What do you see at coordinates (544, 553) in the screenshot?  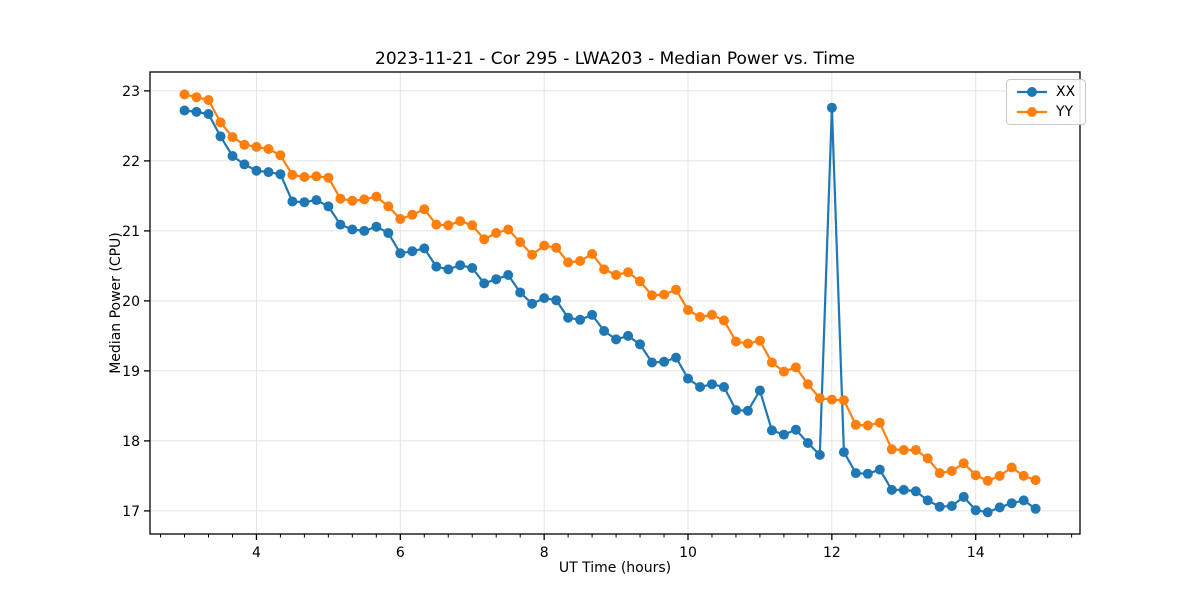 I see `x-tick-label: 8` at bounding box center [544, 553].